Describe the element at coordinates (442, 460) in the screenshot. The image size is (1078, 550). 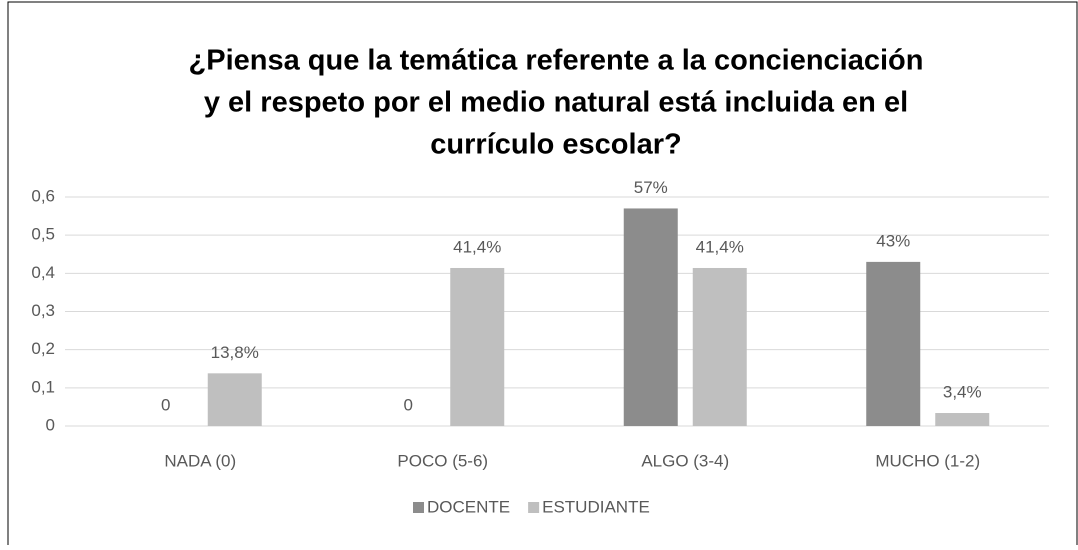
I see `x-tick-label: POCO (5-6)` at that location.